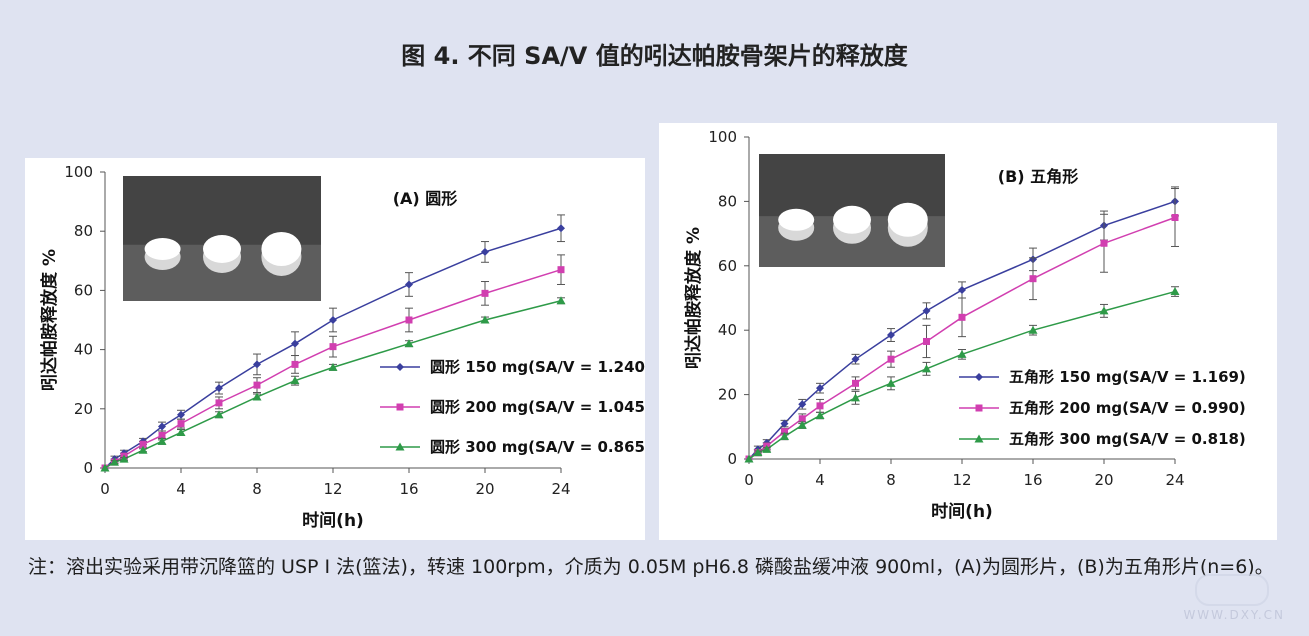 The width and height of the screenshot is (1309, 636). What do you see at coordinates (257, 489) in the screenshot?
I see `x-tick-label: 8` at bounding box center [257, 489].